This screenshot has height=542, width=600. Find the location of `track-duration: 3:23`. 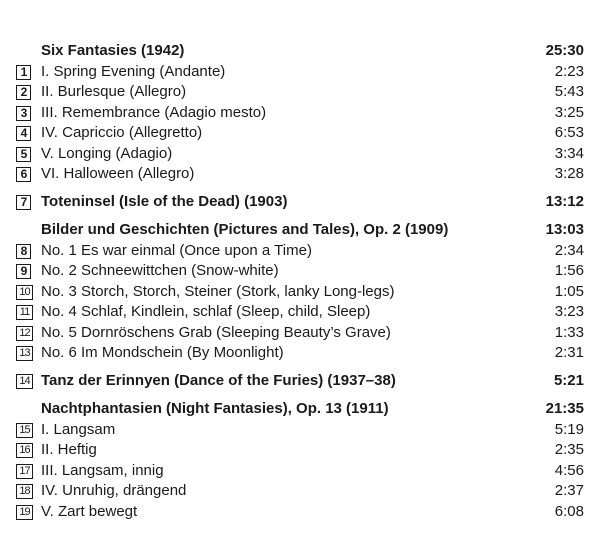

track-duration: 3:23 is located at coordinates (569, 311).